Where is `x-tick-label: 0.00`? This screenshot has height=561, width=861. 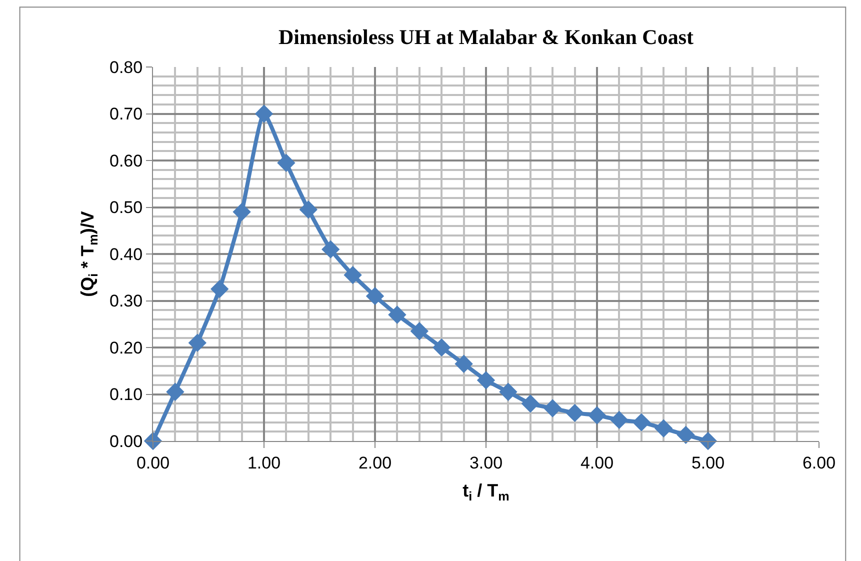 x-tick-label: 0.00 is located at coordinates (153, 462).